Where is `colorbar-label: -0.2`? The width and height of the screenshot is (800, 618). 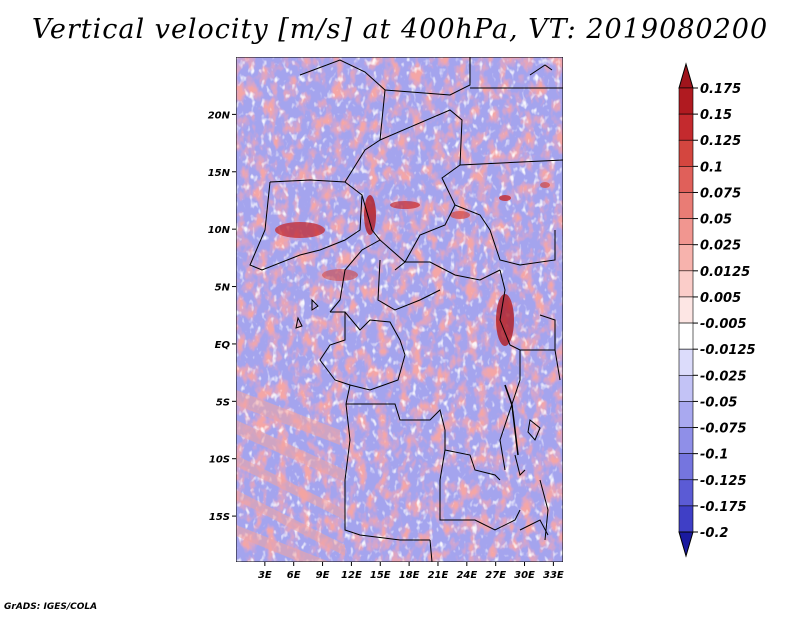
colorbar-label: -0.2 is located at coordinates (714, 533).